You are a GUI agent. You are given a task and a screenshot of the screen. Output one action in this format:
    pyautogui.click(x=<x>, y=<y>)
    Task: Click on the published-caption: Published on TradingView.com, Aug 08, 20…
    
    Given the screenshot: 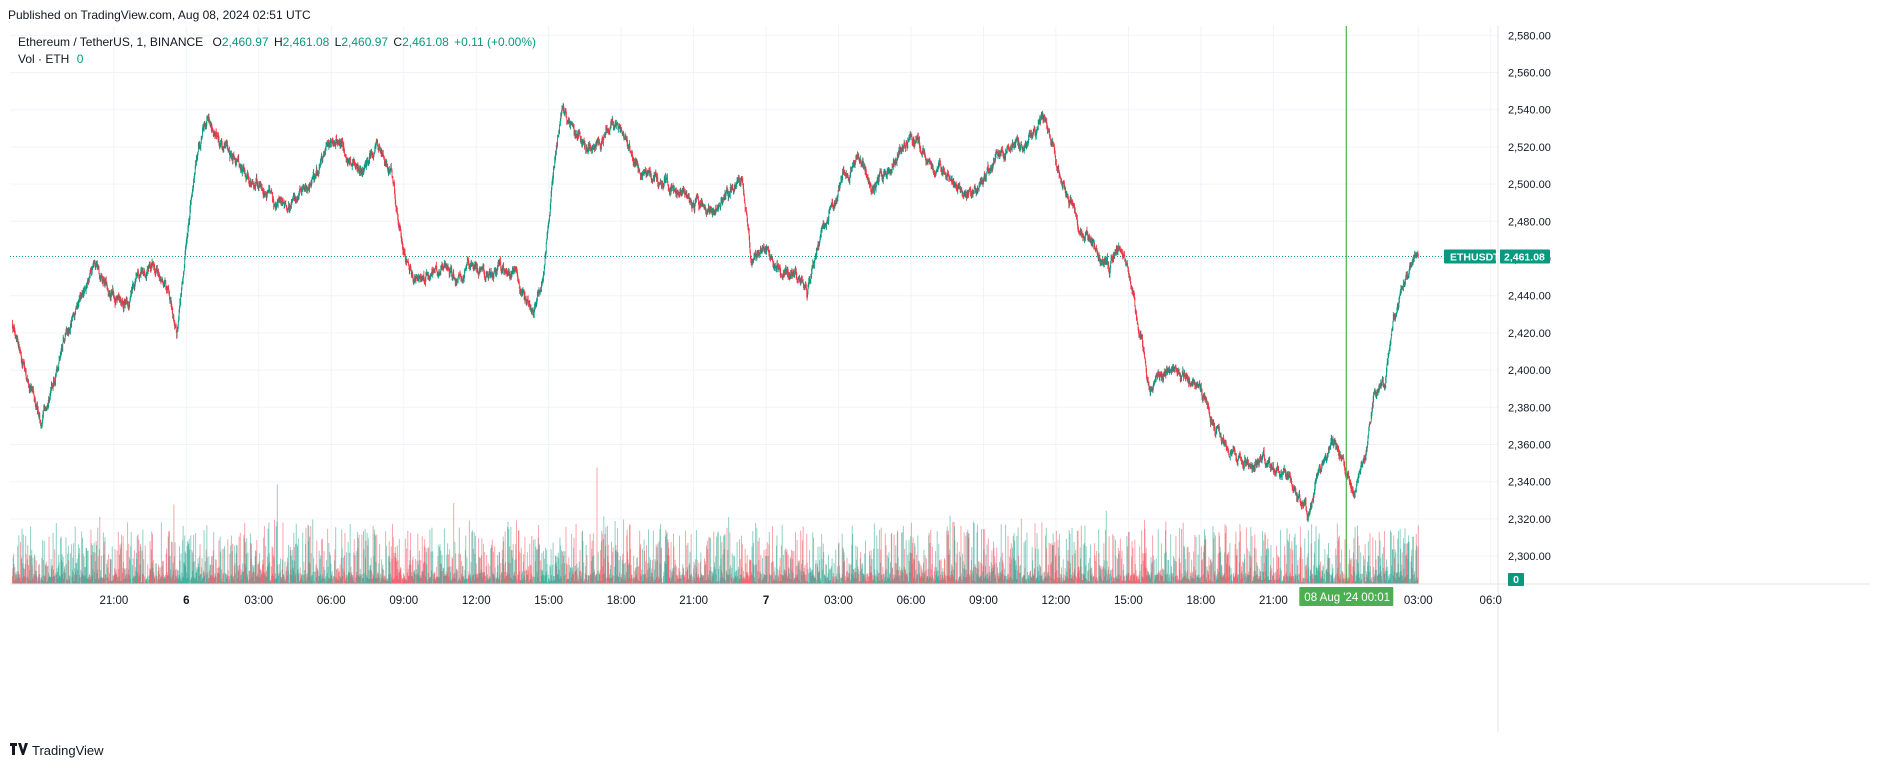 What is the action you would take?
    pyautogui.click(x=159, y=15)
    